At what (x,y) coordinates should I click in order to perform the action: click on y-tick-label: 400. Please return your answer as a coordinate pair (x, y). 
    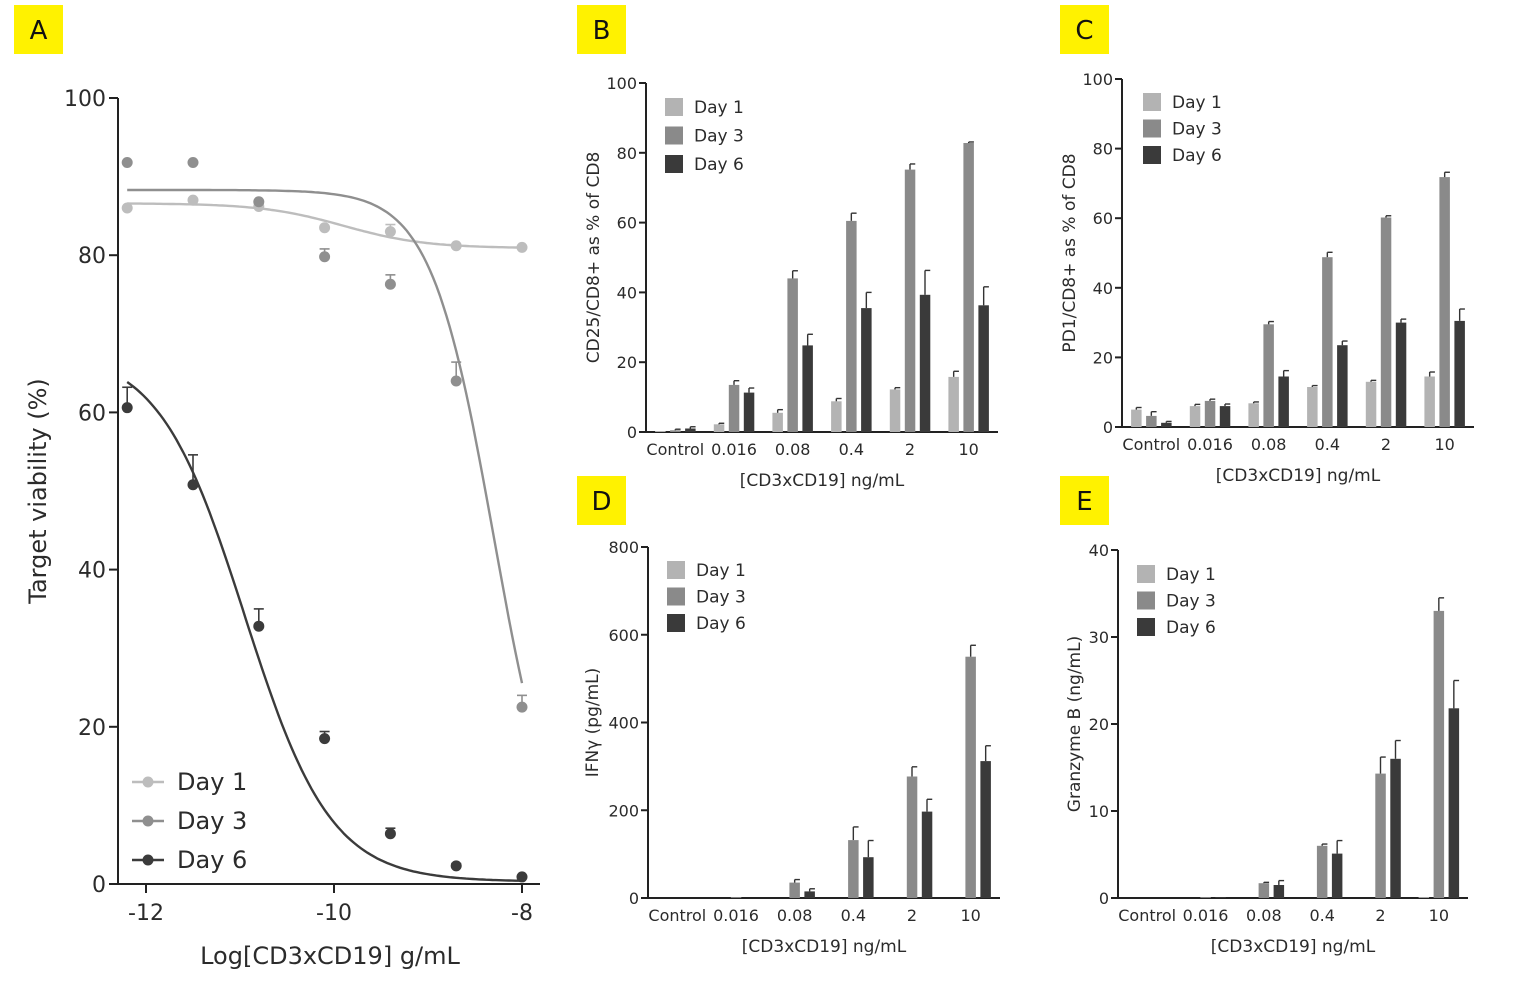
    Looking at the image, I should click on (623, 723).